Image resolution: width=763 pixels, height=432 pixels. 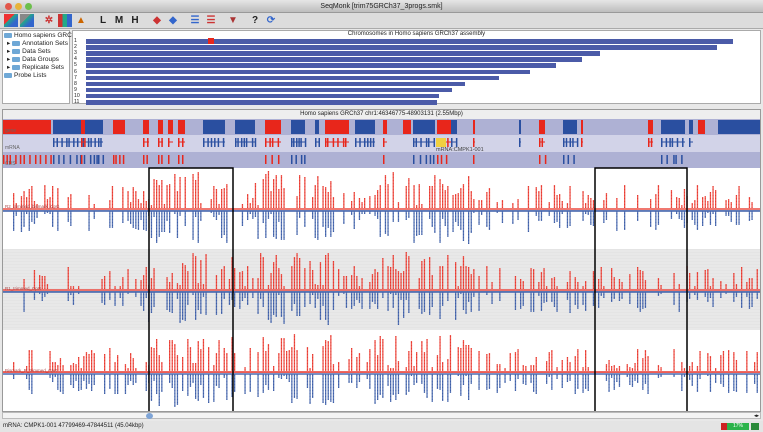 I want to click on minimize-icon, so click(x=18, y=6).